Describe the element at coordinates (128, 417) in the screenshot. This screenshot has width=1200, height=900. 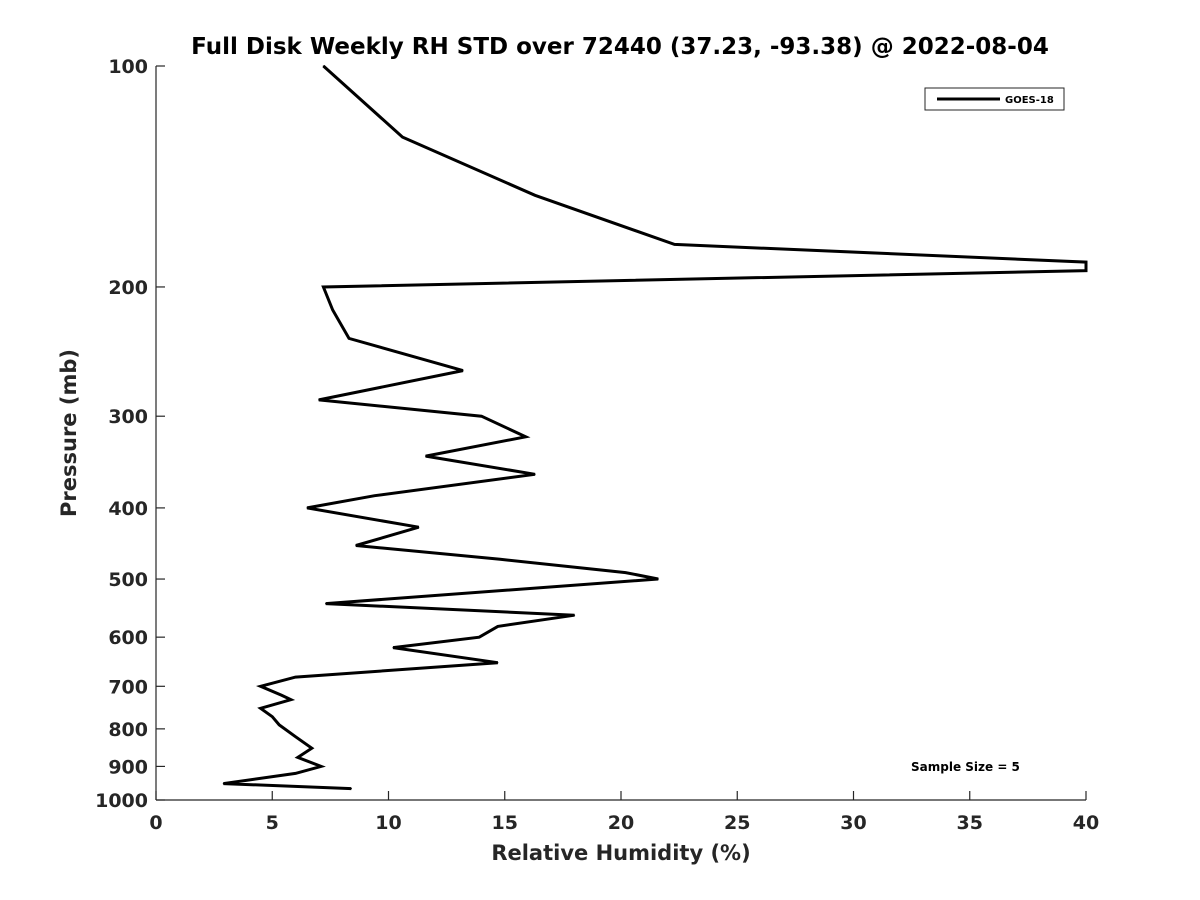
I see `y-tick-label: 300` at that location.